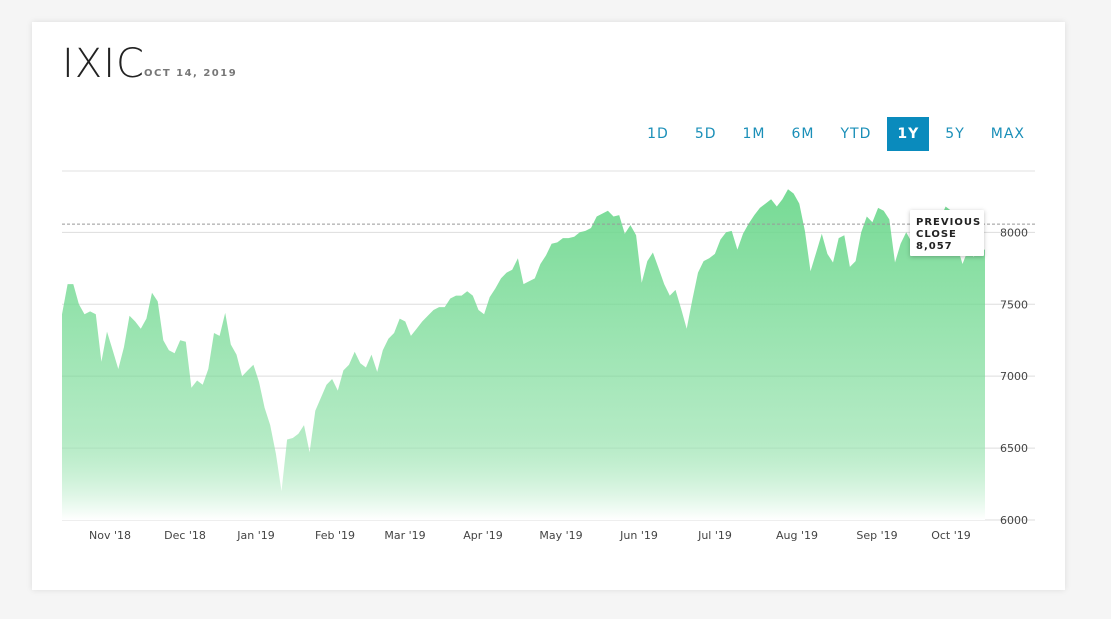 This screenshot has height=619, width=1111. What do you see at coordinates (1007, 134) in the screenshot?
I see `range-button-max: MAX` at bounding box center [1007, 134].